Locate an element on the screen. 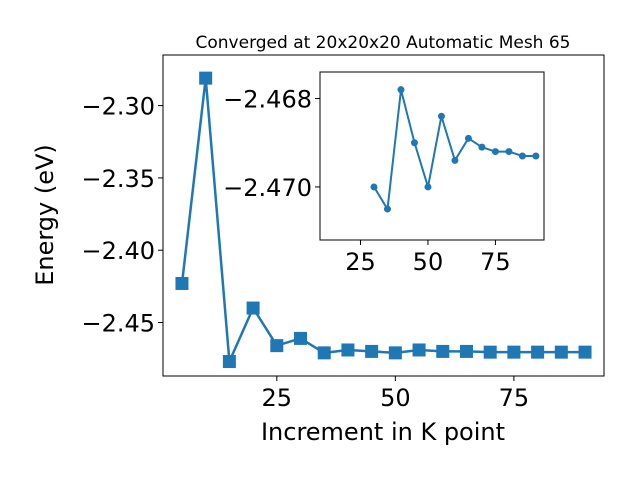 The width and height of the screenshot is (640, 480). y-axis-label: Energy (eV) is located at coordinates (45, 215).